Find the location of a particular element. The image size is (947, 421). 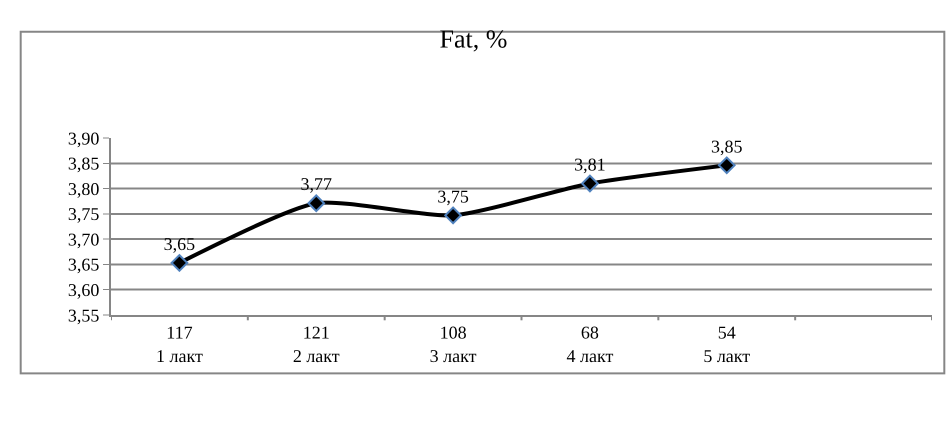

y-tick-label: 3,70 is located at coordinates (84, 239).